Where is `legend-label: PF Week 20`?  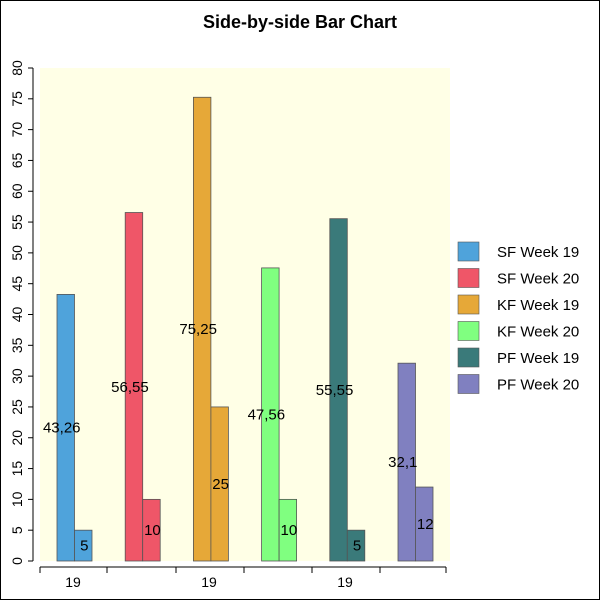 legend-label: PF Week 20 is located at coordinates (538, 385).